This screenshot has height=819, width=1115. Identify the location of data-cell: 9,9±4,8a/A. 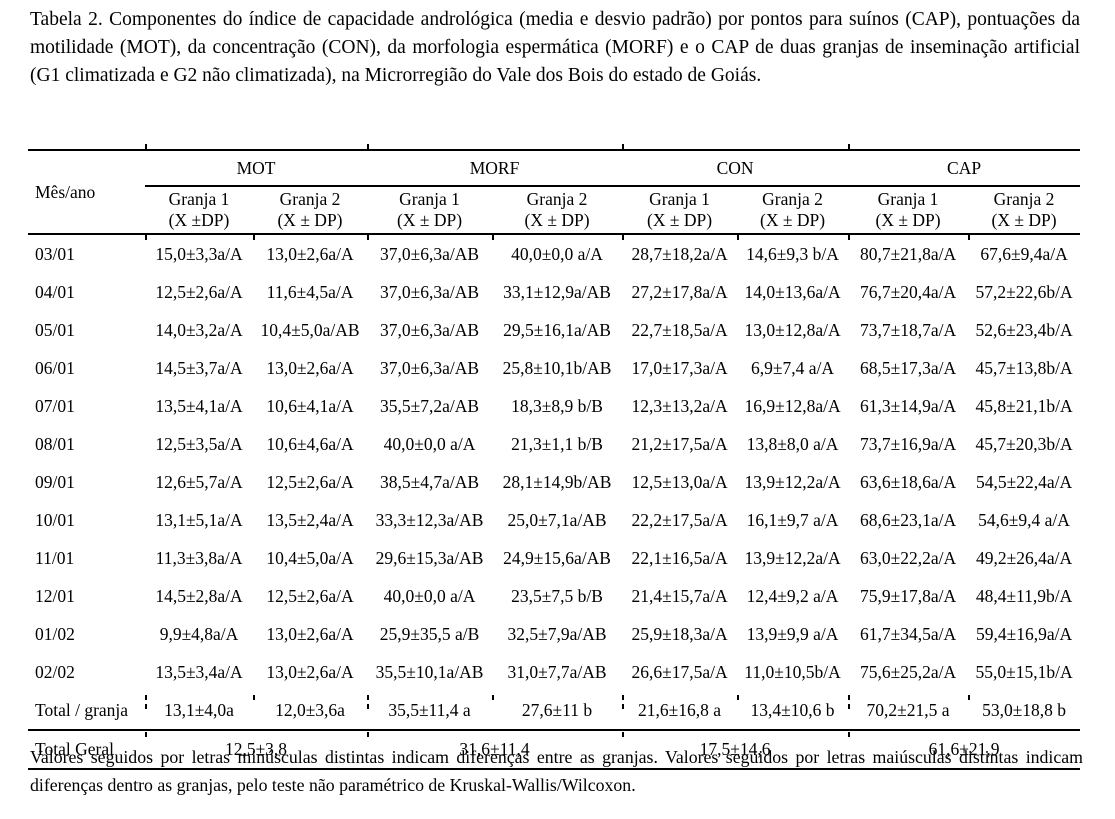
(199, 633).